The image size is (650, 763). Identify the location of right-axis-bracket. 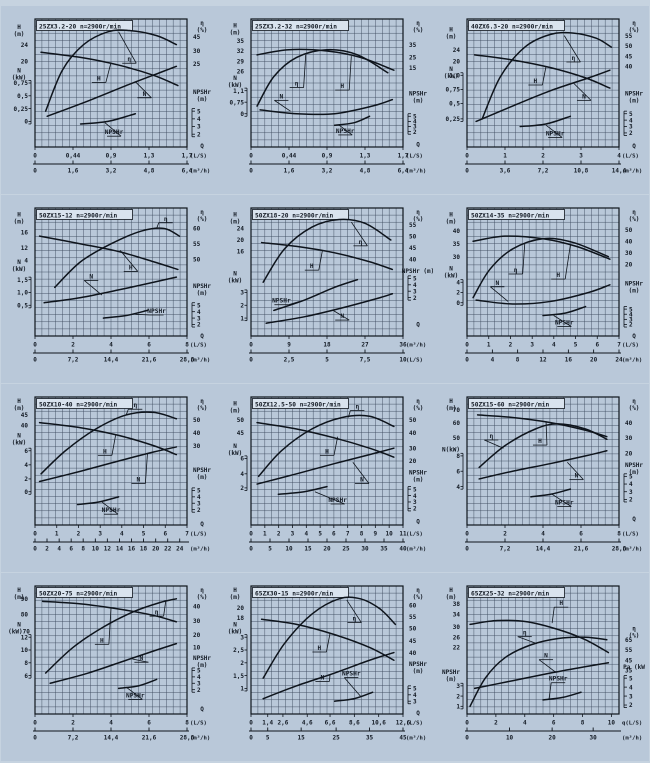
(625, 123).